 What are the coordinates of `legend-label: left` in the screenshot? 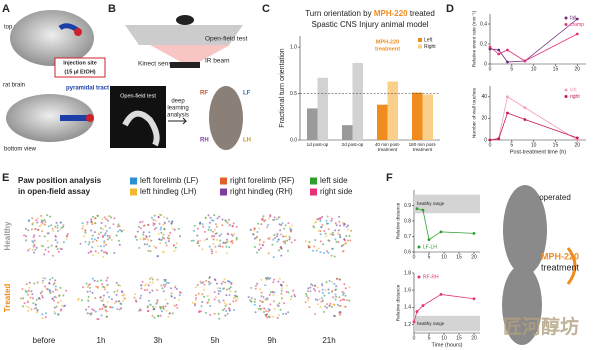 It's located at (573, 90).